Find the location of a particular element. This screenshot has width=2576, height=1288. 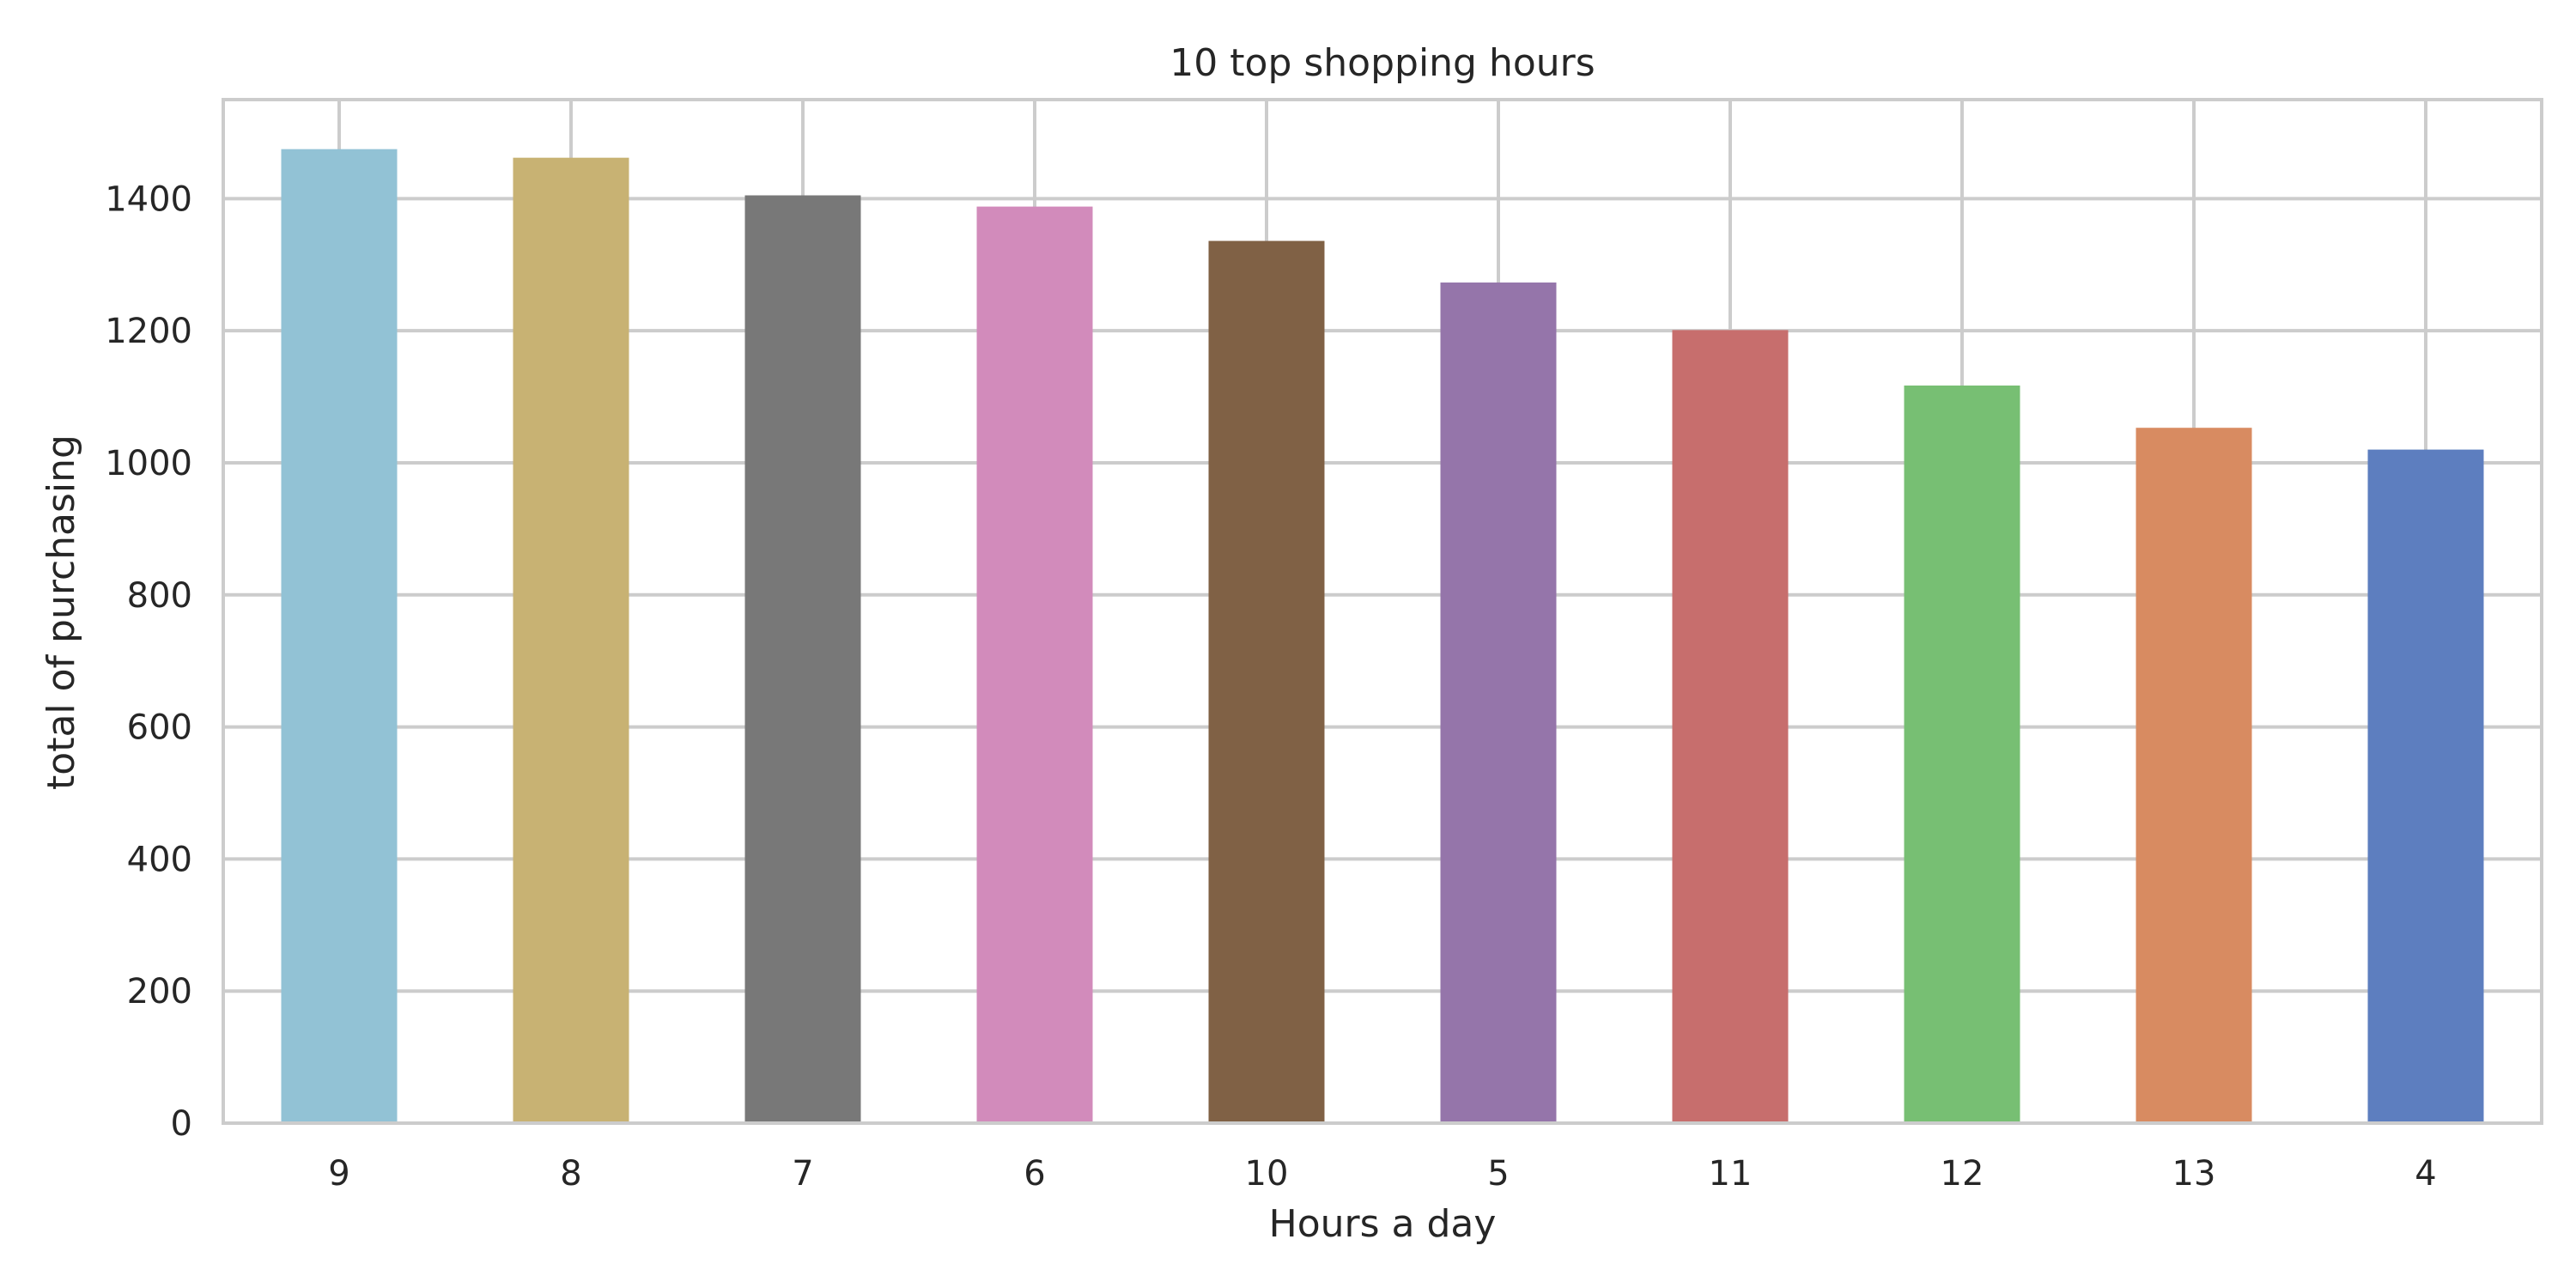

y-tick-label: 200 is located at coordinates (159, 992).